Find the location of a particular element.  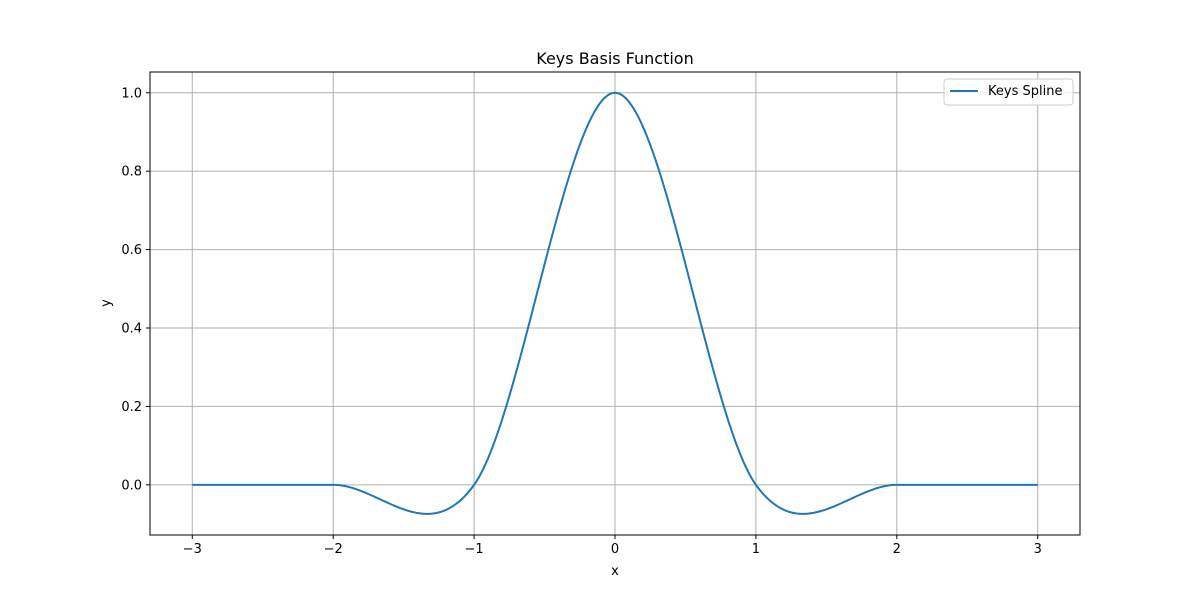

y-tick-label: 0.2 is located at coordinates (131, 407).